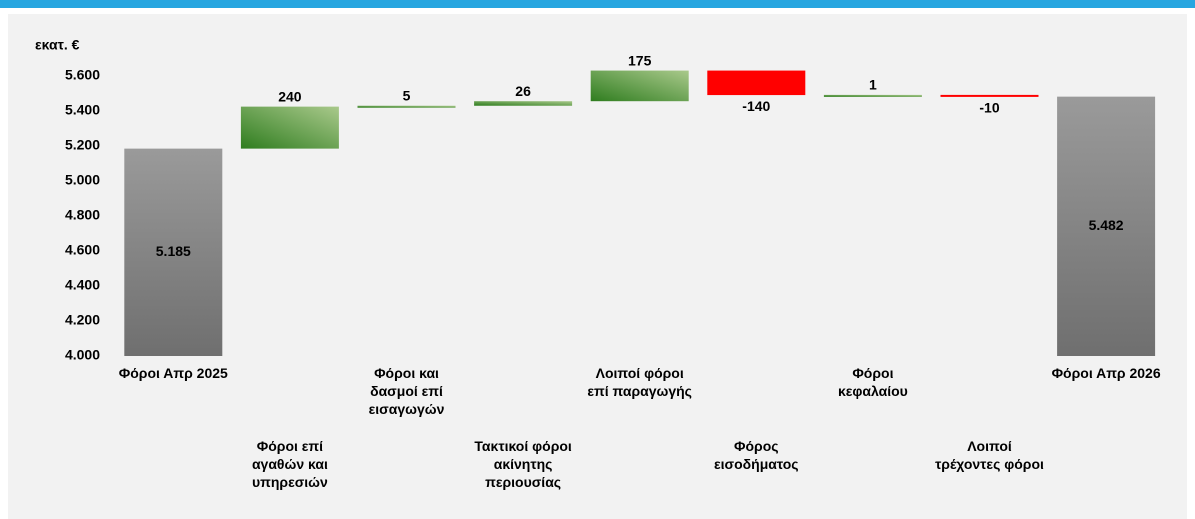 This screenshot has width=1195, height=519. Describe the element at coordinates (82, 320) in the screenshot. I see `y-tick-label: 4.200` at that location.